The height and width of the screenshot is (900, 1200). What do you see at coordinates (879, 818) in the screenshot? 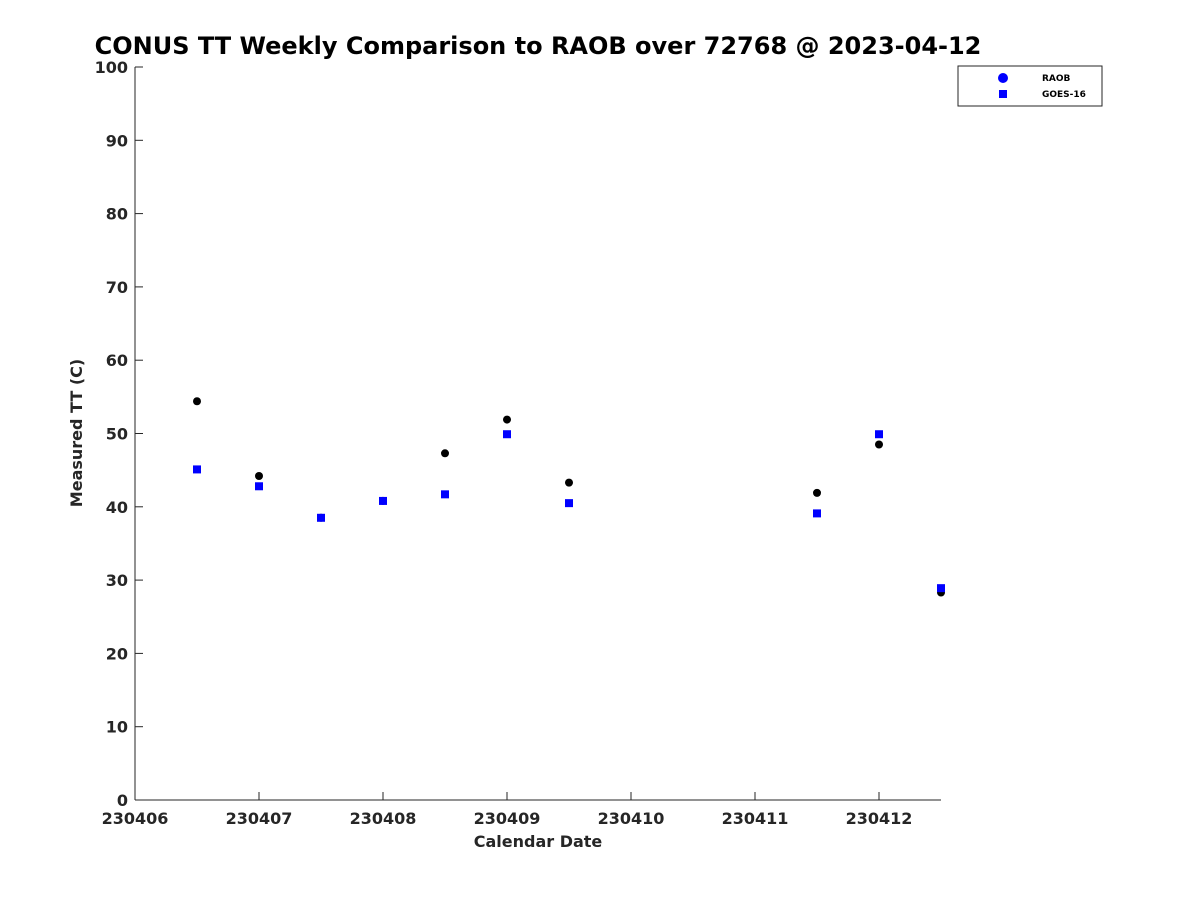
I see `x-tick-label: 230412` at bounding box center [879, 818].